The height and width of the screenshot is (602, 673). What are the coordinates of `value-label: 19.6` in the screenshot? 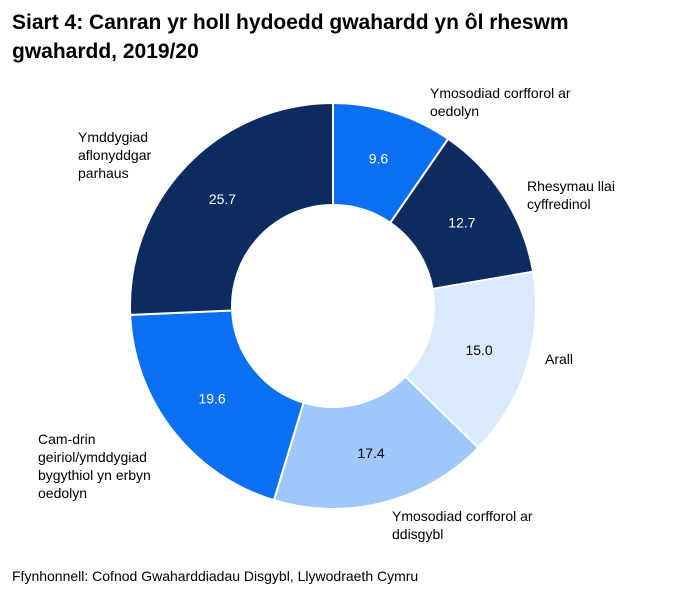 It's located at (211, 398).